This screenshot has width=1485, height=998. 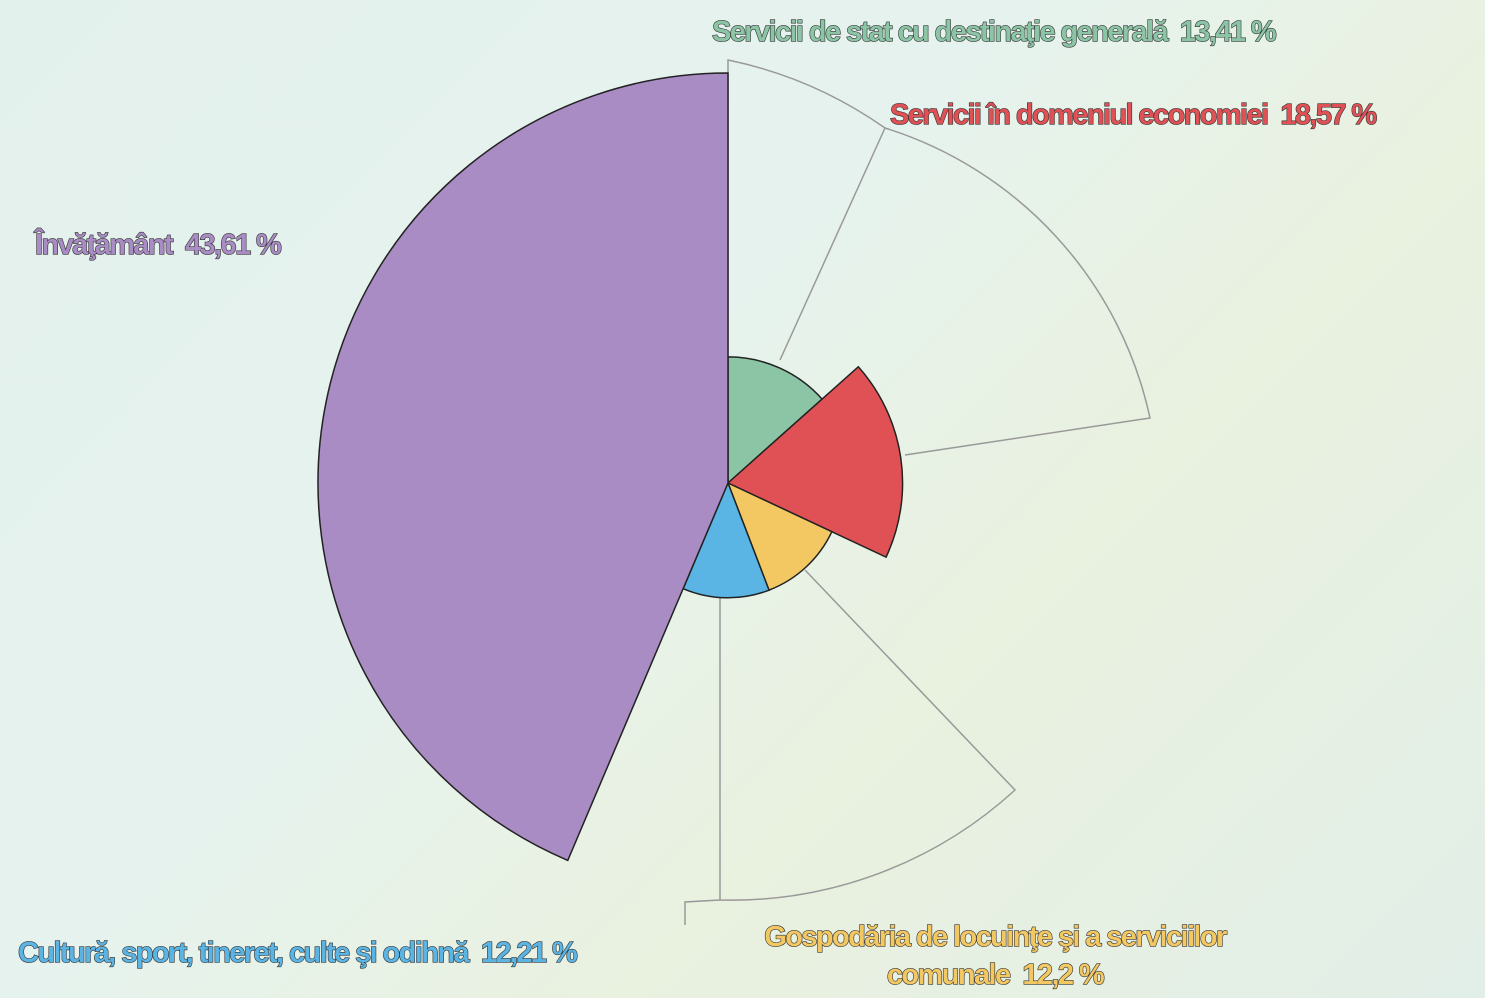 I want to click on value-label: 18,57 %, so click(x=1329, y=114).